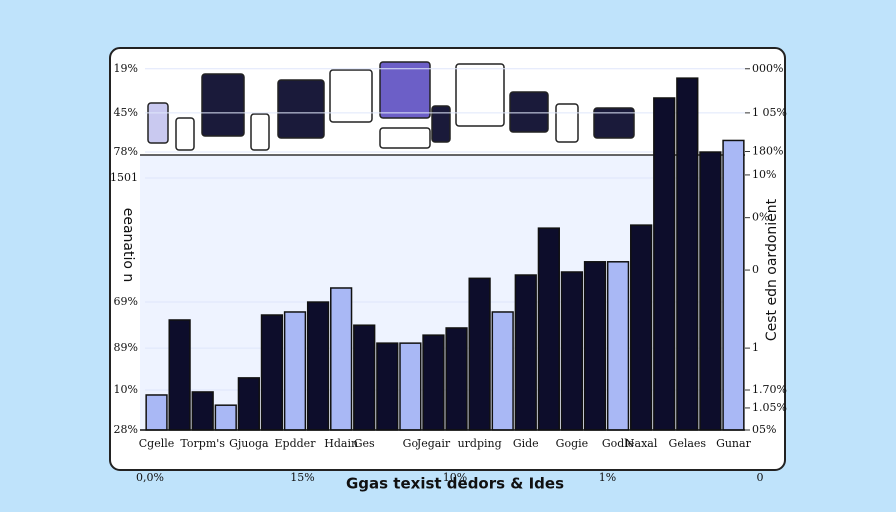  What do you see at coordinates (641, 443) in the screenshot?
I see `x-tick-label: Naxal` at bounding box center [641, 443].